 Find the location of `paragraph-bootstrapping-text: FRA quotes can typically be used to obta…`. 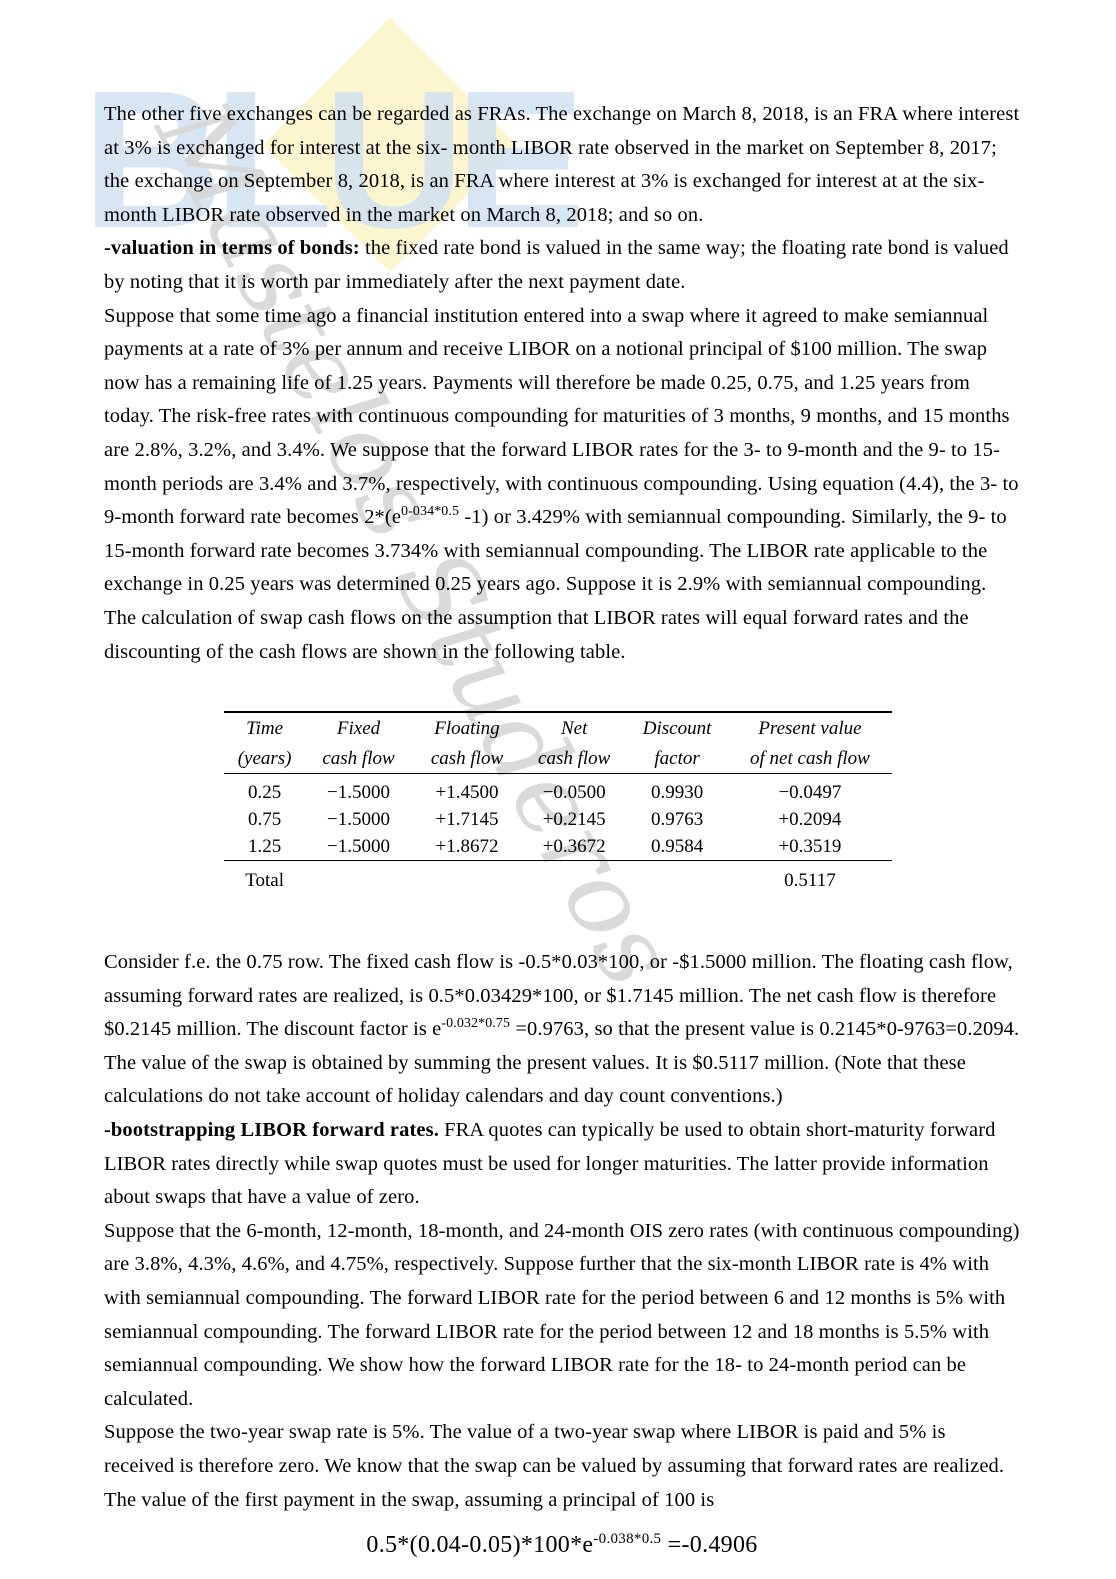

paragraph-bootstrapping-text: FRA quotes can typically be used to obta… is located at coordinates (550, 1164).